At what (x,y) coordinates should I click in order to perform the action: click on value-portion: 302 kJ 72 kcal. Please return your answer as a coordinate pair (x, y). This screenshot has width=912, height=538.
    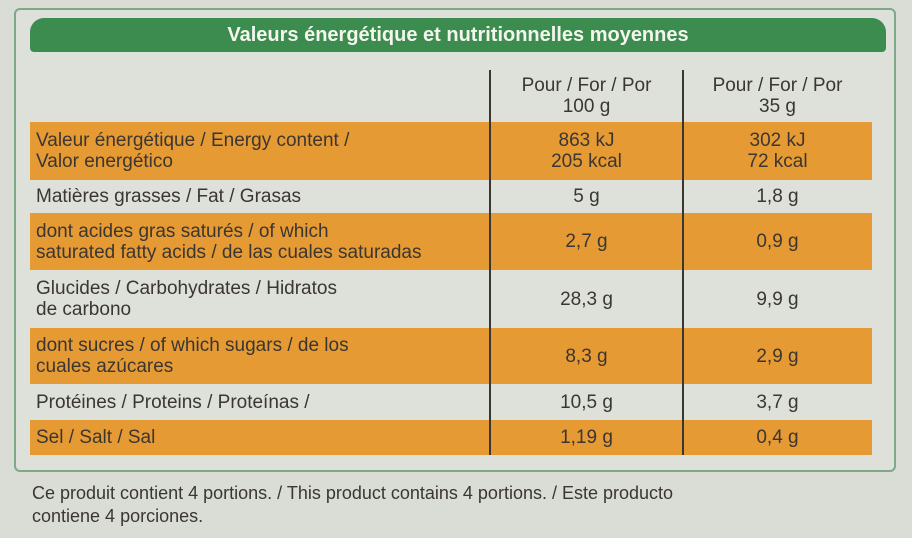
    Looking at the image, I should click on (777, 151).